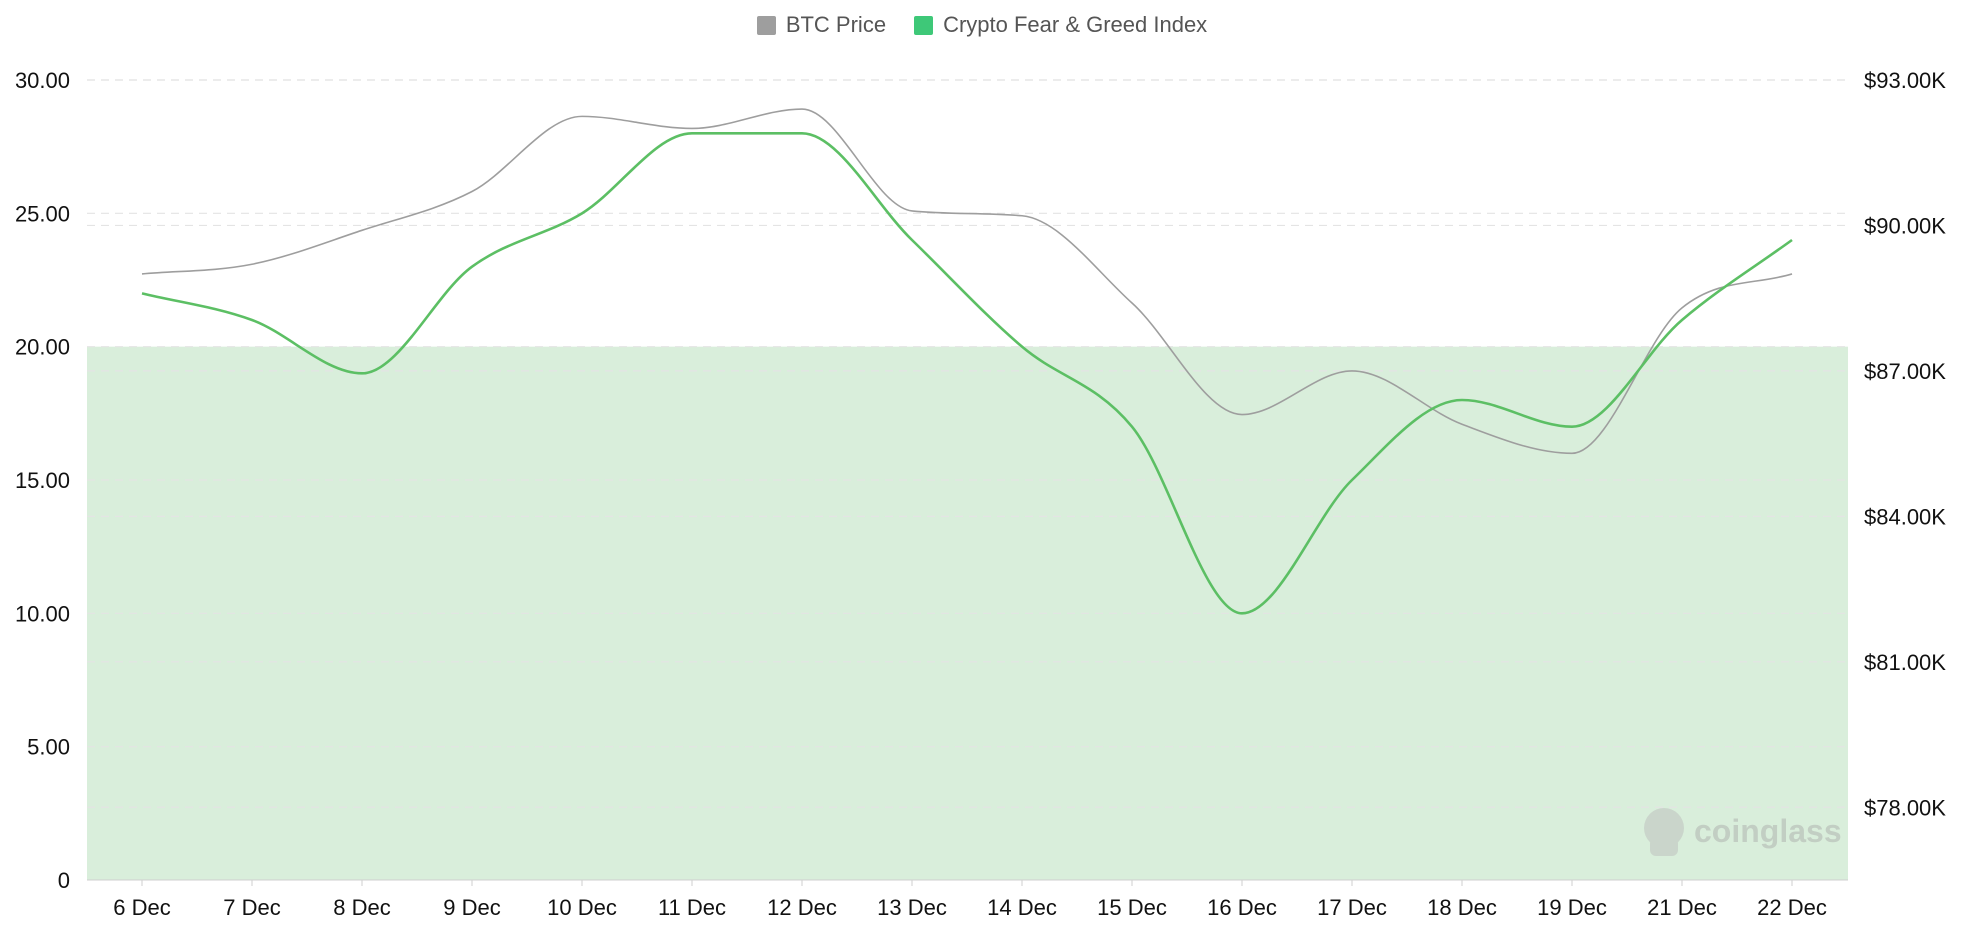 Image resolution: width=1964 pixels, height=932 pixels. I want to click on x-tick-label-5: 11 Dec, so click(692, 907).